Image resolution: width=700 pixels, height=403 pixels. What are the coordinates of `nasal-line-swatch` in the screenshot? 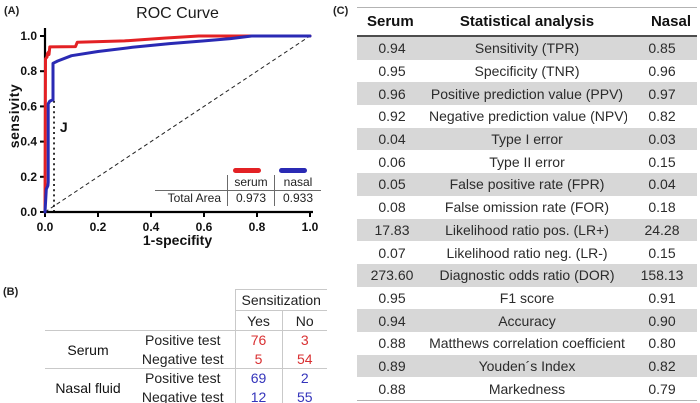 It's located at (293, 170).